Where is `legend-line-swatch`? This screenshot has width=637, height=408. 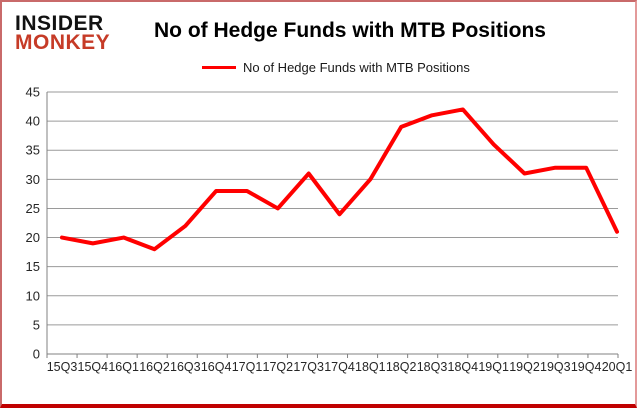 legend-line-swatch is located at coordinates (219, 67).